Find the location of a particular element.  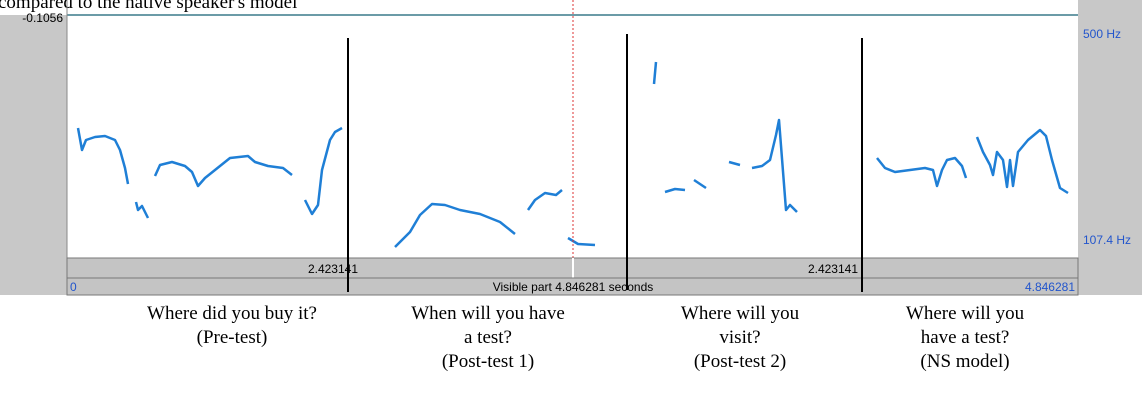

visible-part: Visible part 4.846281 seconds is located at coordinates (573, 287).